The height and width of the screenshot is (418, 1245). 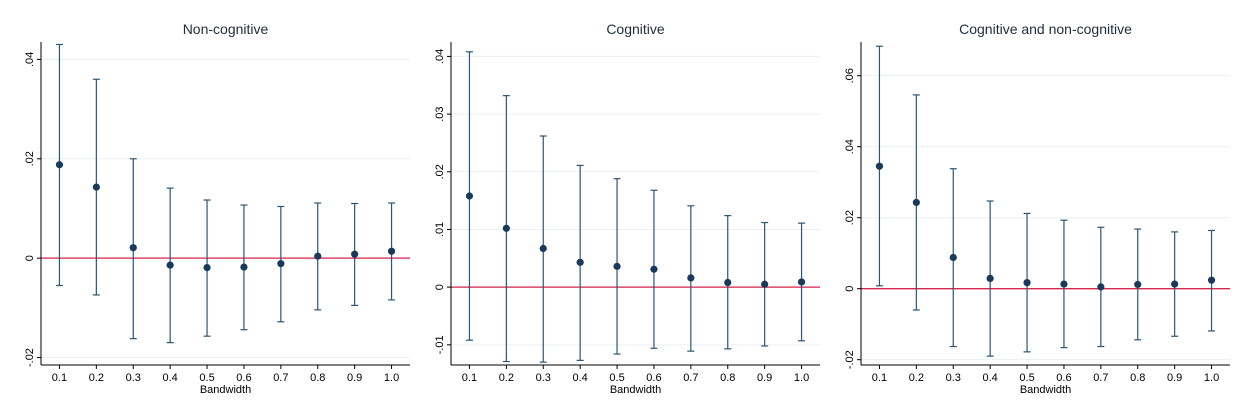 I want to click on y-tick-label: .01, so click(x=440, y=229).